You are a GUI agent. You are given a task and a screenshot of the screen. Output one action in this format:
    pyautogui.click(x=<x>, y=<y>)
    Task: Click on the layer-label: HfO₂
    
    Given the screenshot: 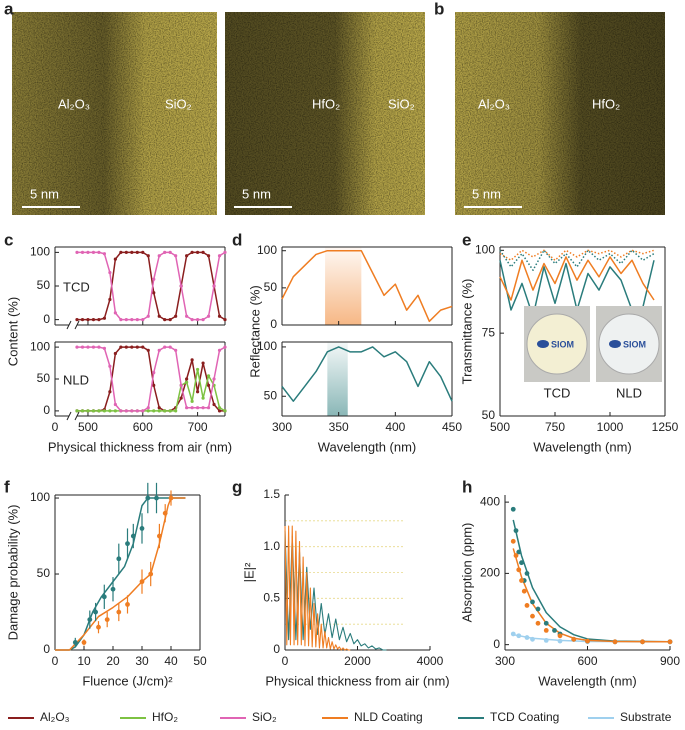 What is the action you would take?
    pyautogui.click(x=606, y=103)
    